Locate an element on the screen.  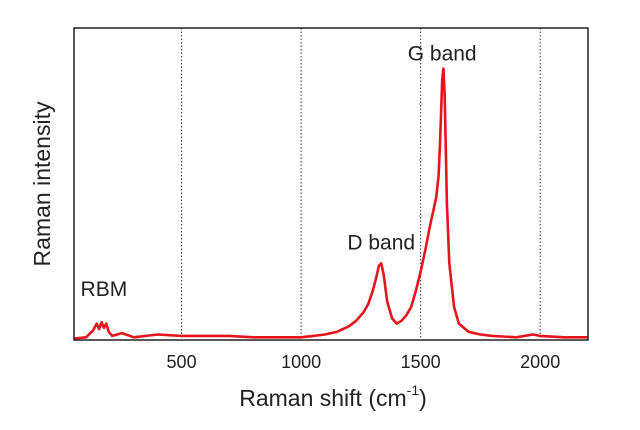
x-axis-title-main: Raman shift (cm is located at coordinates (322, 398).